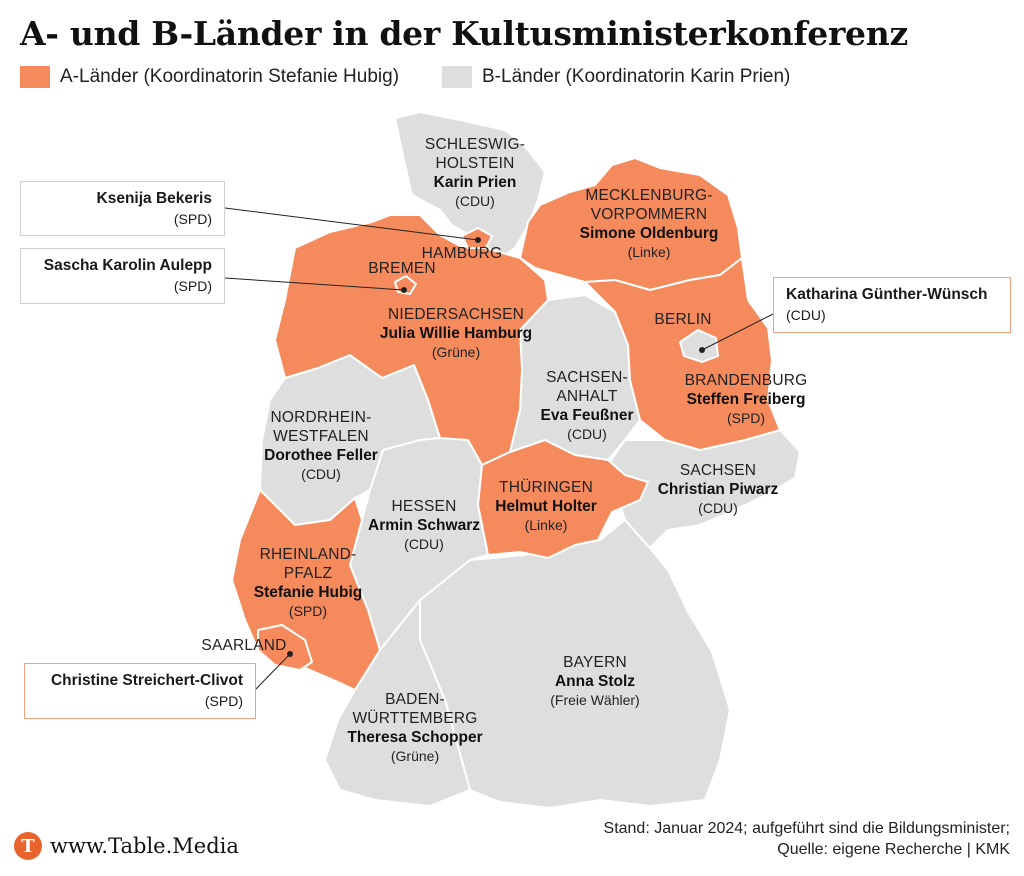 This screenshot has height=876, width=1024. I want to click on label-rheinland-pfalz: RHEINLAND- PFALZ Stefanie Hubig (SPD), so click(308, 583).